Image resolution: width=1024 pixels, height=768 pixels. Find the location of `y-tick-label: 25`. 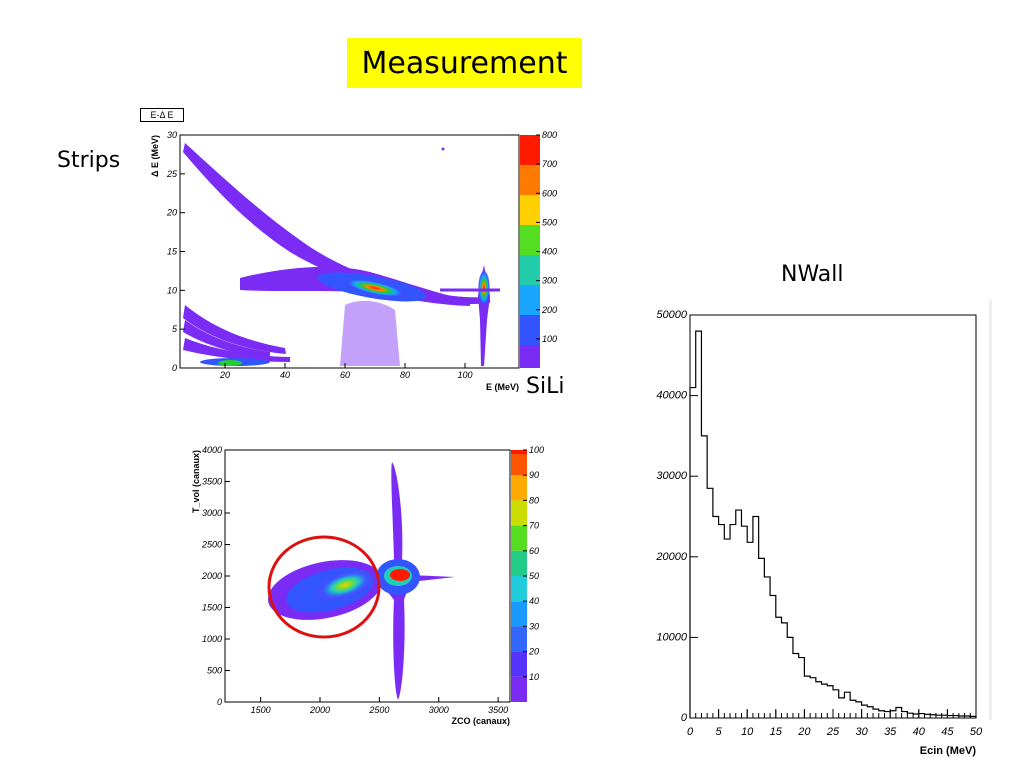

y-tick-label: 25 is located at coordinates (172, 174).